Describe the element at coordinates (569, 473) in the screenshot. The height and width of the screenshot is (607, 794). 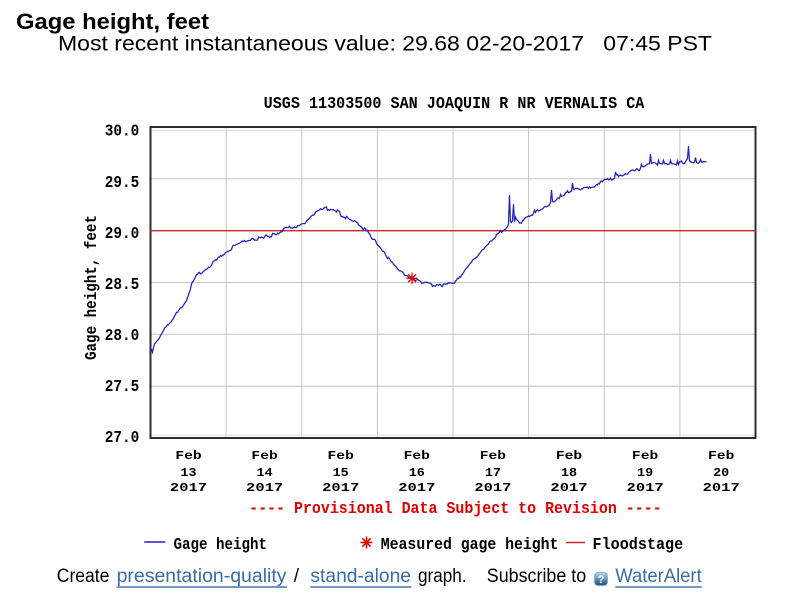
I see `svg-text: 18` at that location.